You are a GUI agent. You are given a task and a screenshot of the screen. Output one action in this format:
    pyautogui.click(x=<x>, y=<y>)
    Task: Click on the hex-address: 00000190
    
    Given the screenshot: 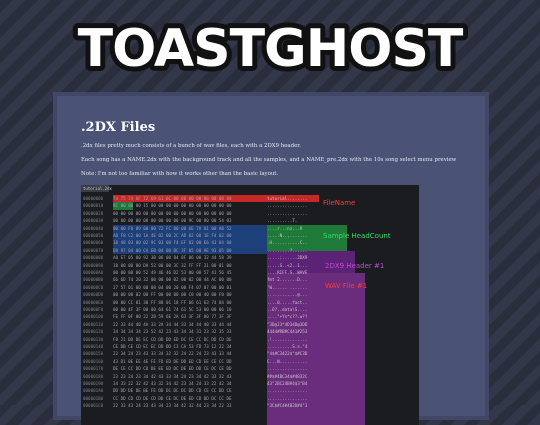 What is the action you would take?
    pyautogui.click(x=93, y=383)
    